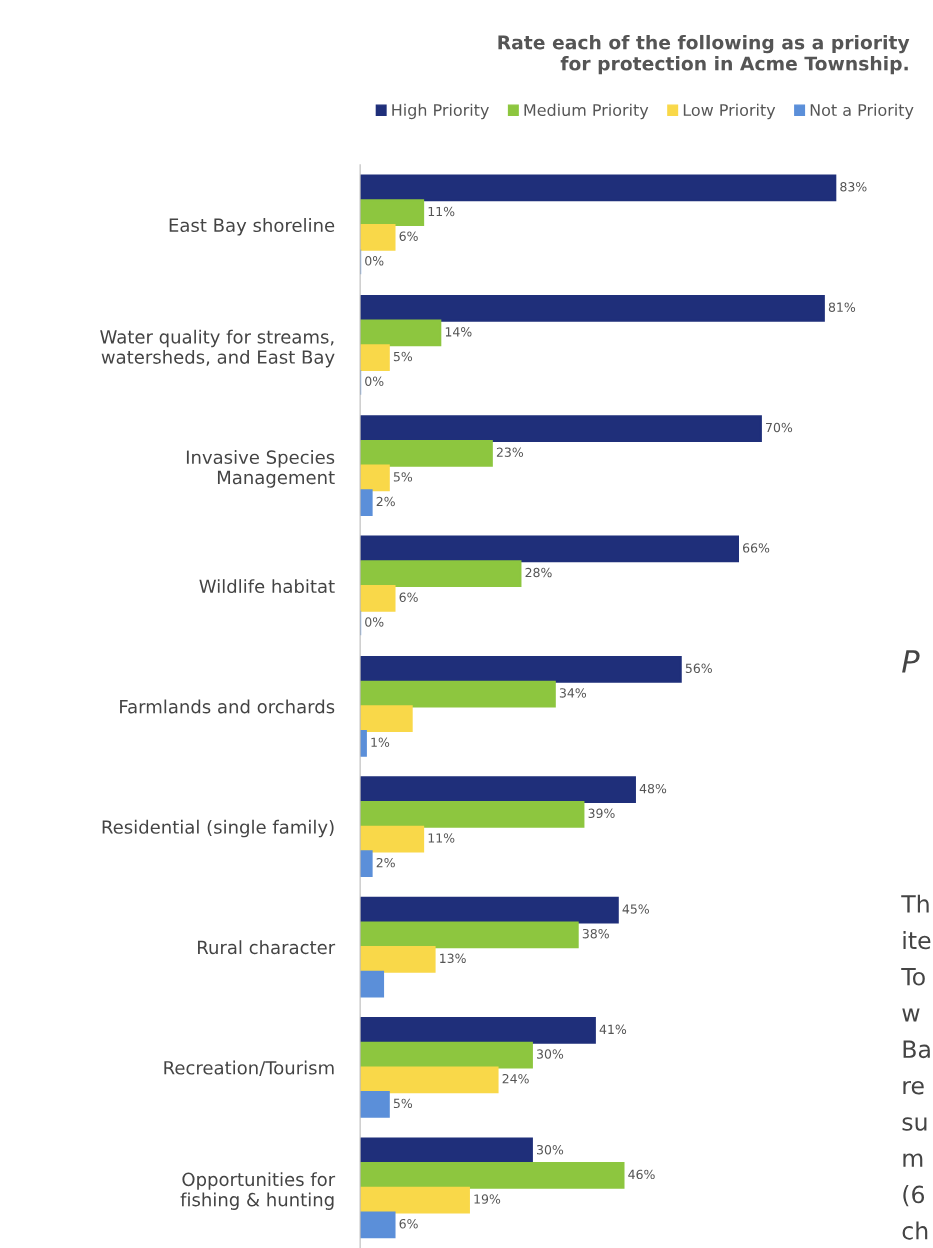  I want to click on chart-title: Rate each of the following as a priority for protection in Acme Township., so click(704, 54).